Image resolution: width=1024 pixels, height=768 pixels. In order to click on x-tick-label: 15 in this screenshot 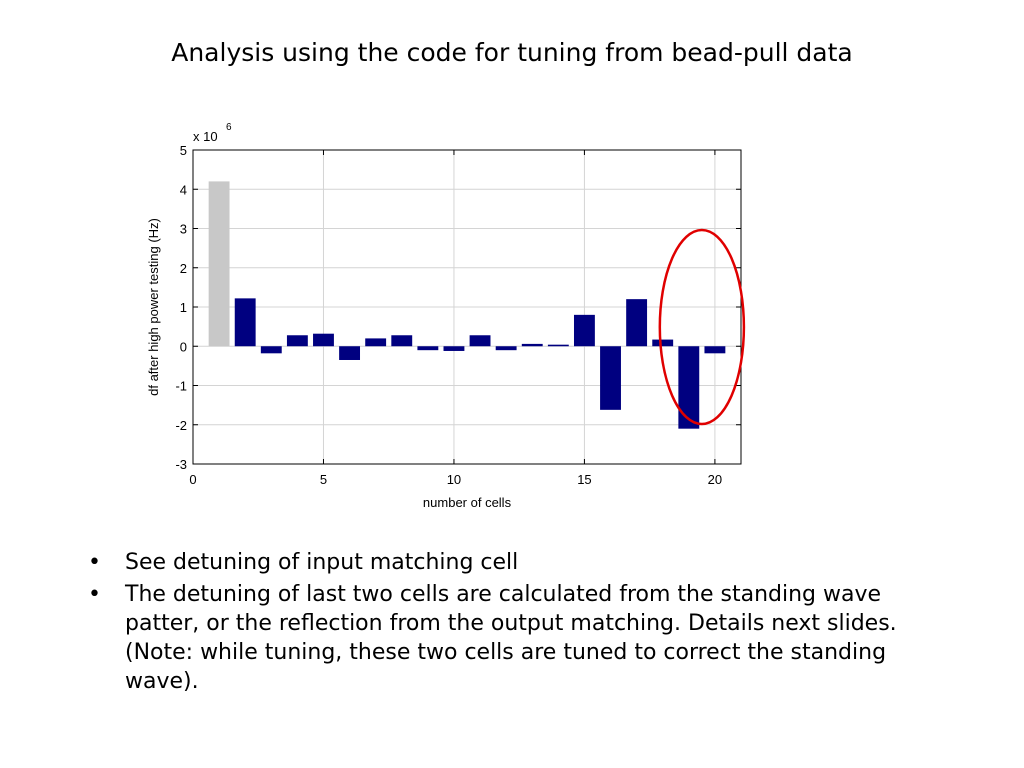, I will do `click(584, 479)`.